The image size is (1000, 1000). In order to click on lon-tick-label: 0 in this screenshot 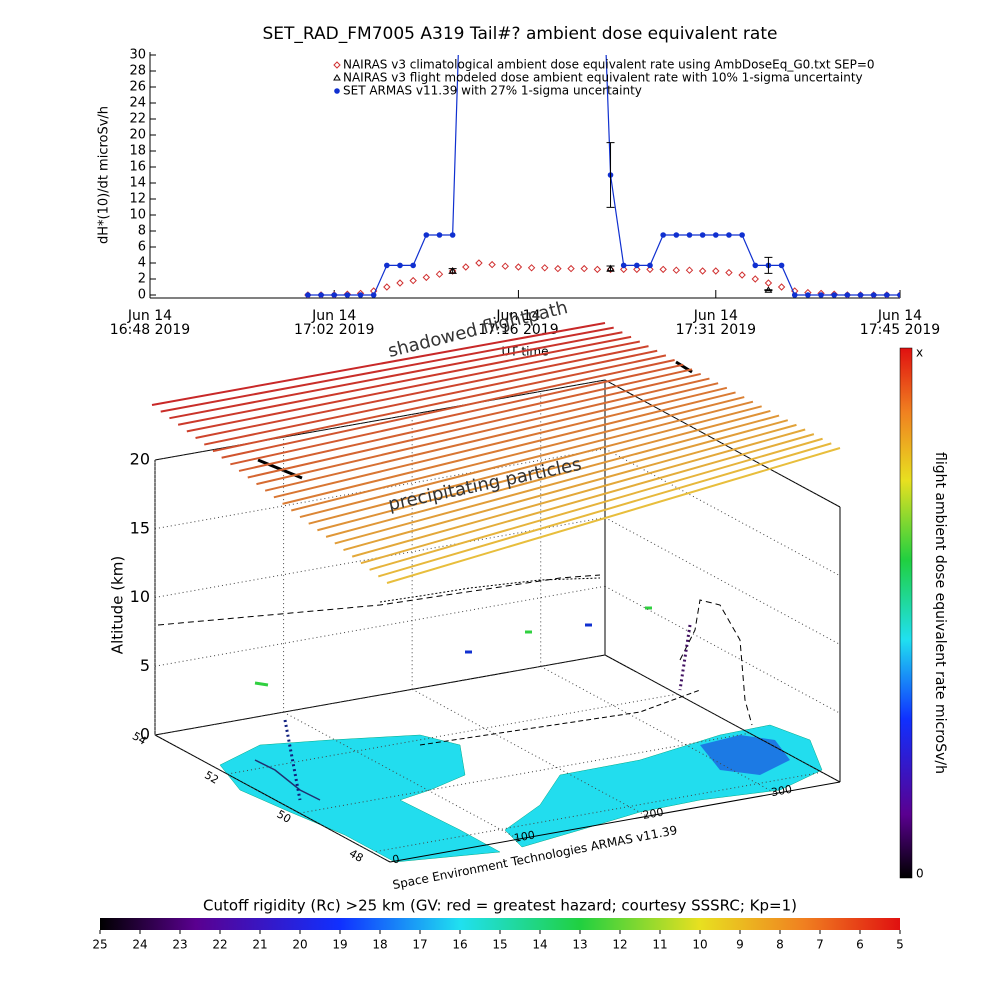, I will do `click(395, 859)`.